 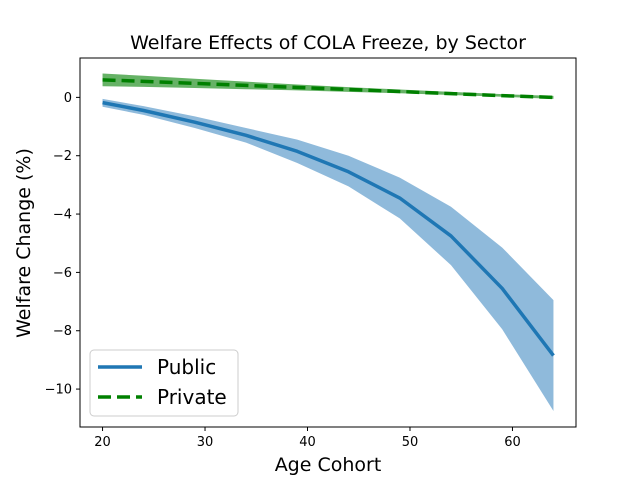 I want to click on x-tick-label: 50, so click(x=410, y=442).